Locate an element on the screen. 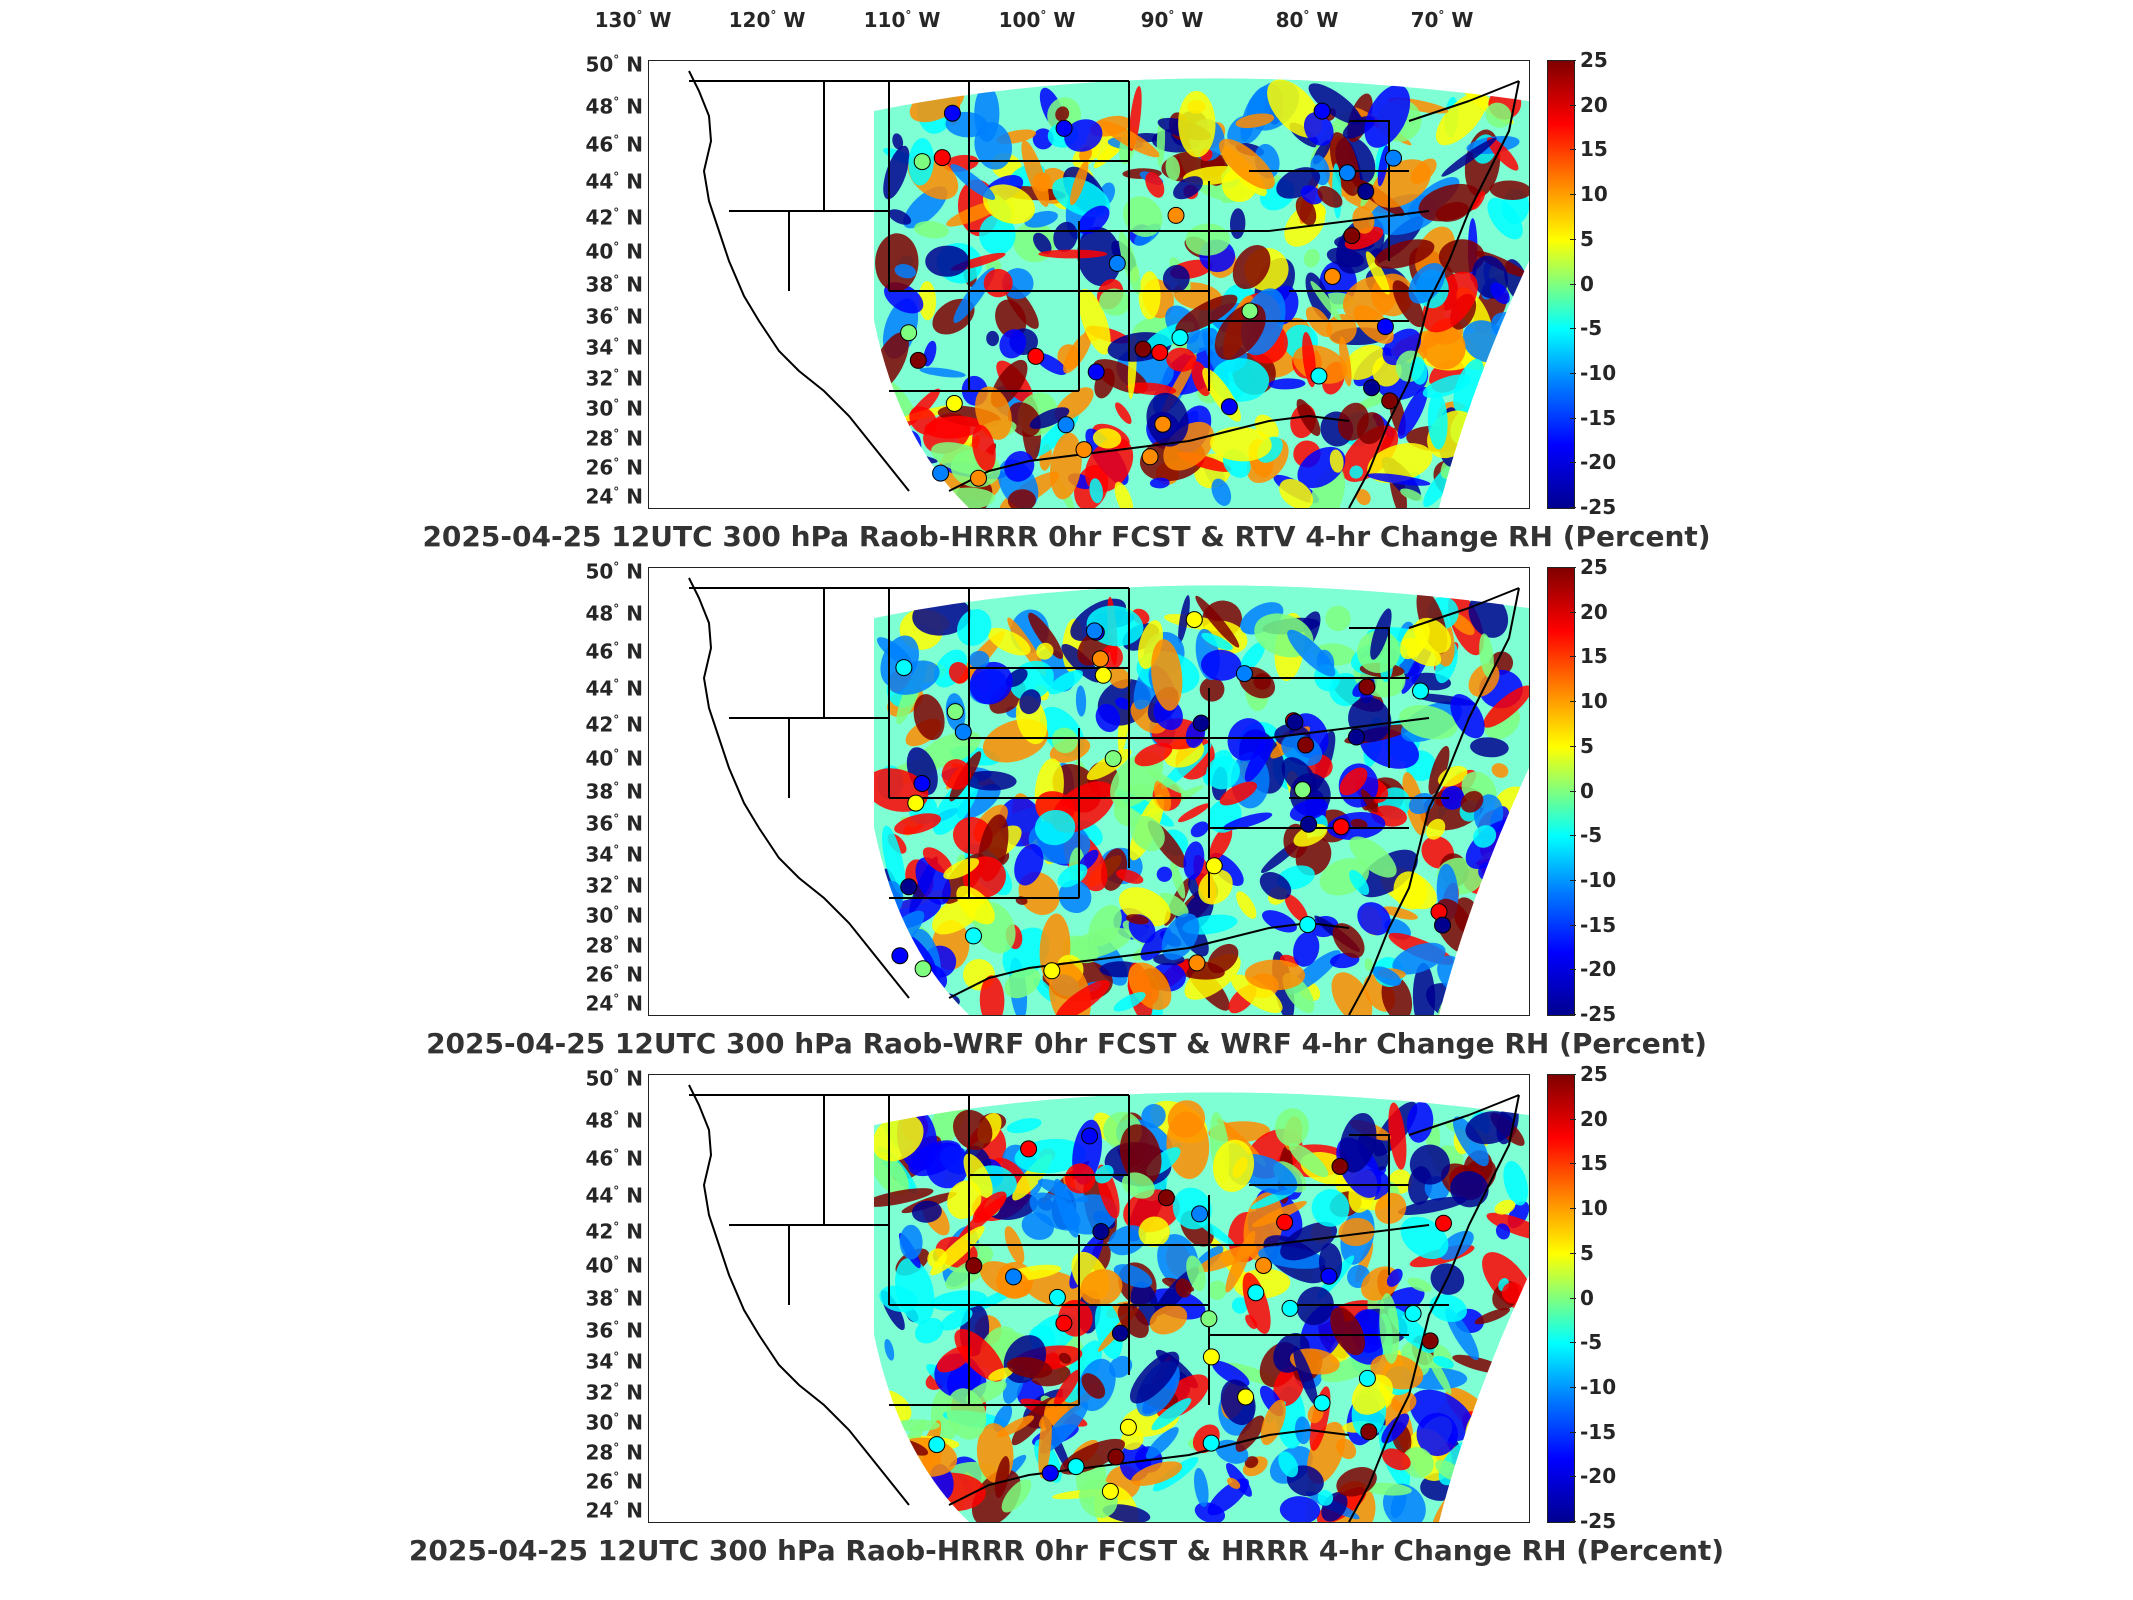 This screenshot has width=2133, height=1600. colorbar-tick-label: -15 is located at coordinates (1598, 417).